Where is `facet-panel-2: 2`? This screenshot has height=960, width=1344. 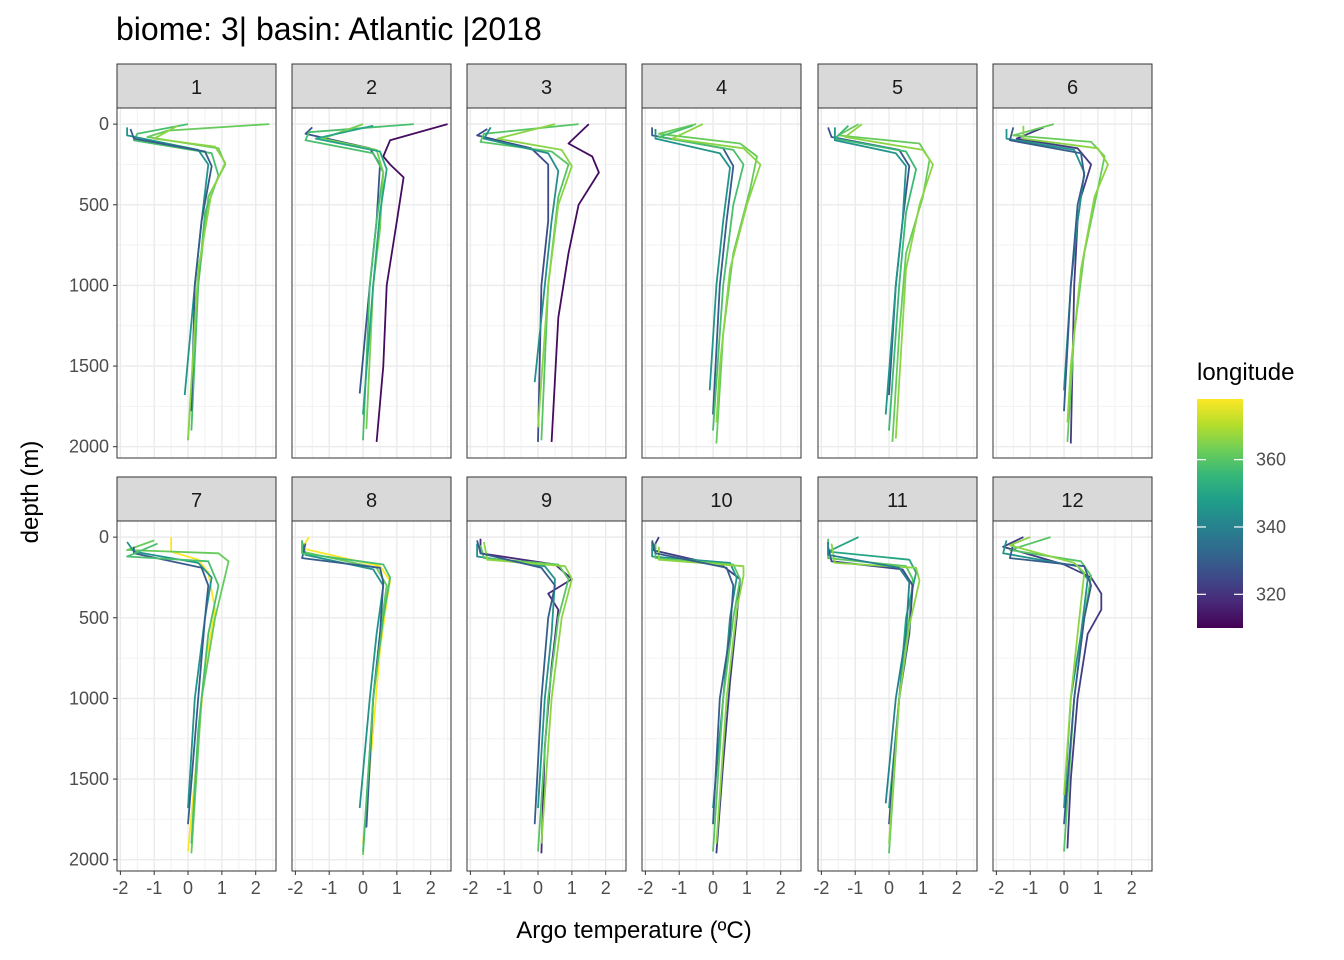
facet-panel-2: 2 is located at coordinates (371, 261).